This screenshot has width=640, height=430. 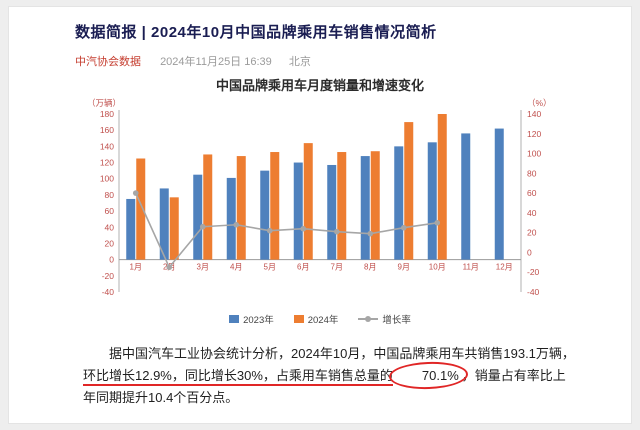 What do you see at coordinates (534, 203) in the screenshot?
I see `right-axis-ticks: 140 120 100 80 60 40 20 0 -20 -40` at bounding box center [534, 203].